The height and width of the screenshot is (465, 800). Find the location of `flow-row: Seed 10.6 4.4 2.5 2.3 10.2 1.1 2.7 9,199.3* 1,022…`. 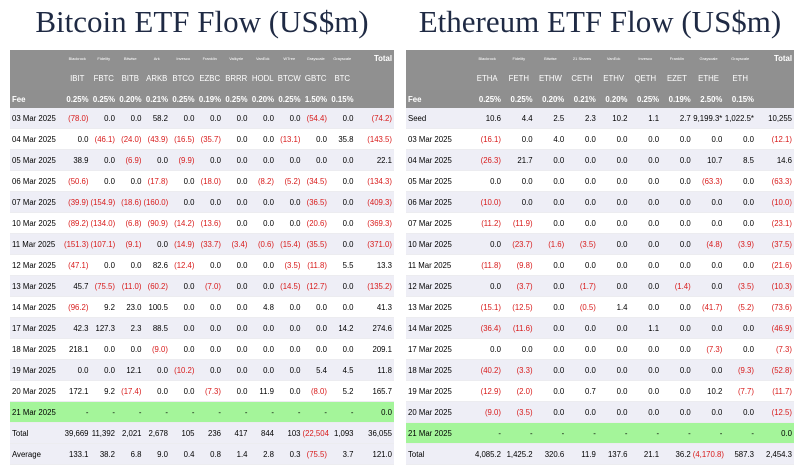

flow-row: Seed 10.6 4.4 2.5 2.3 10.2 1.1 2.7 9,199.3* 1,022… is located at coordinates (600, 118).